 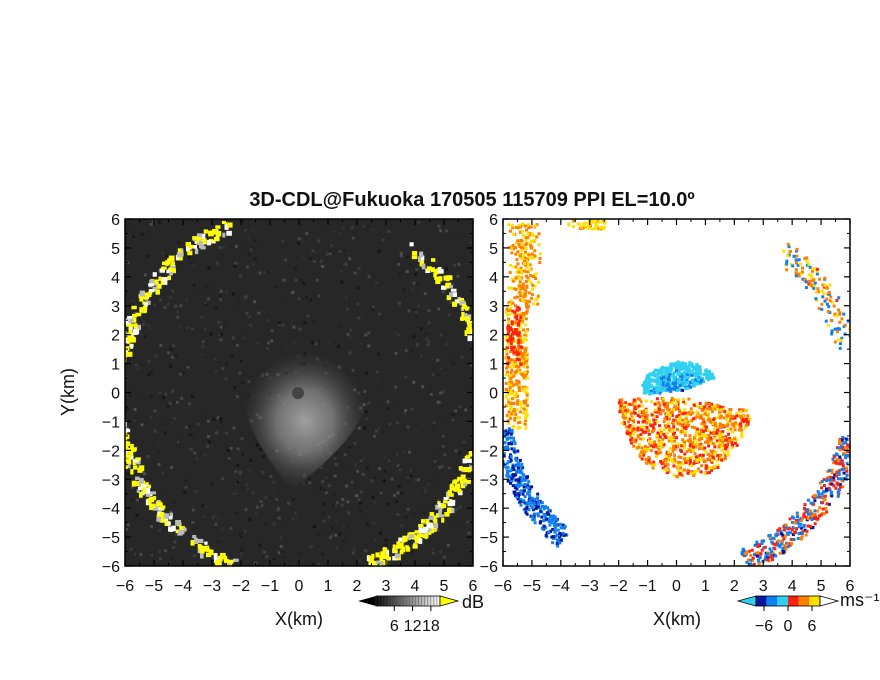 What do you see at coordinates (850, 586) in the screenshot?
I see `velocity-x-tick-label: 6` at bounding box center [850, 586].